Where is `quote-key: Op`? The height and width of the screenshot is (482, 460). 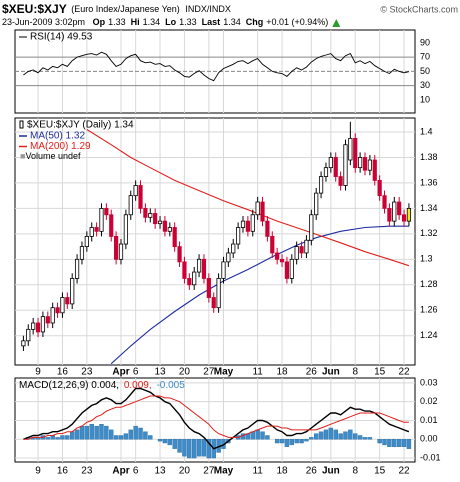
quote-key: Op is located at coordinates (99, 22).